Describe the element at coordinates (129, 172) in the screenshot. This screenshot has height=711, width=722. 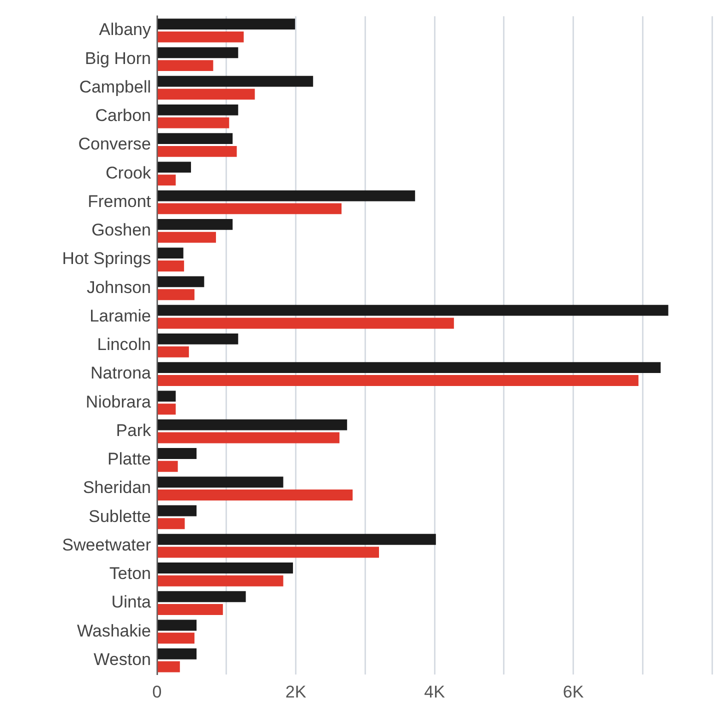
I see `y-tick-label: Crook` at that location.